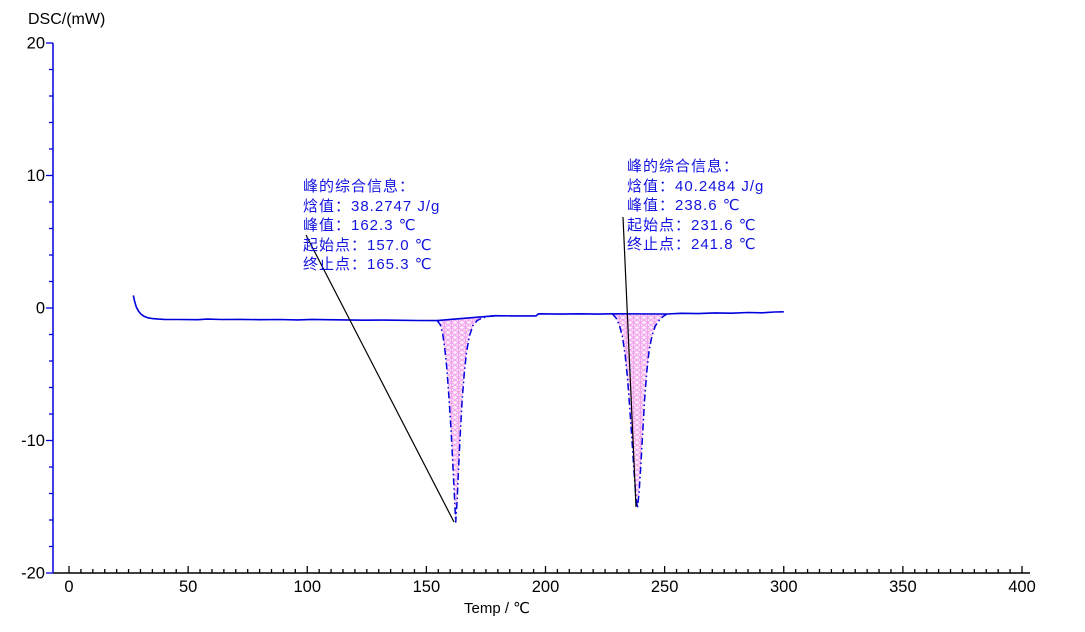 The width and height of the screenshot is (1085, 632). Describe the element at coordinates (458, 308) in the screenshot. I see `dsc-curve` at that location.